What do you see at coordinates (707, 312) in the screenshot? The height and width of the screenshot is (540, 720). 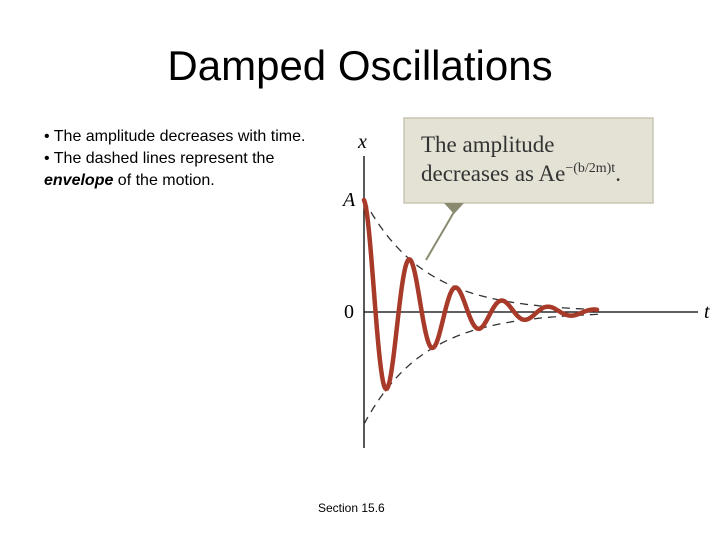 I see `t-axis-label: t` at bounding box center [707, 312].